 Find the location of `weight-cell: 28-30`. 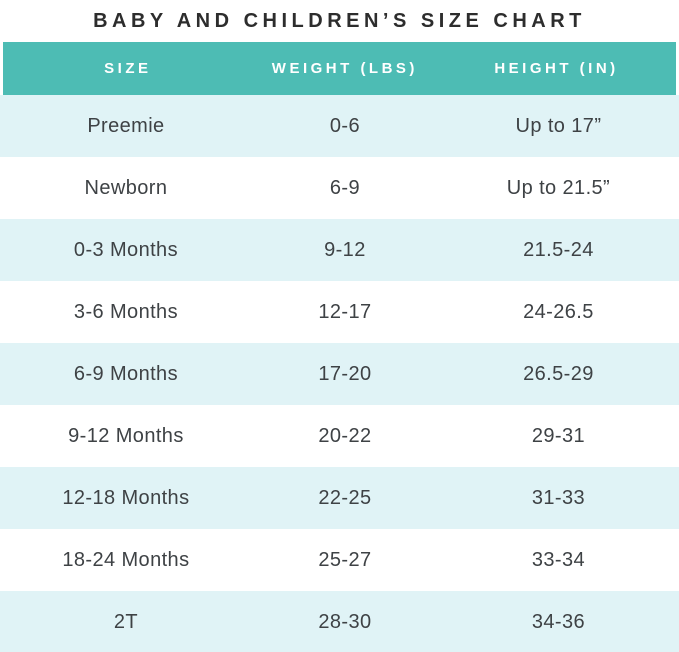

weight-cell: 28-30 is located at coordinates (345, 621).